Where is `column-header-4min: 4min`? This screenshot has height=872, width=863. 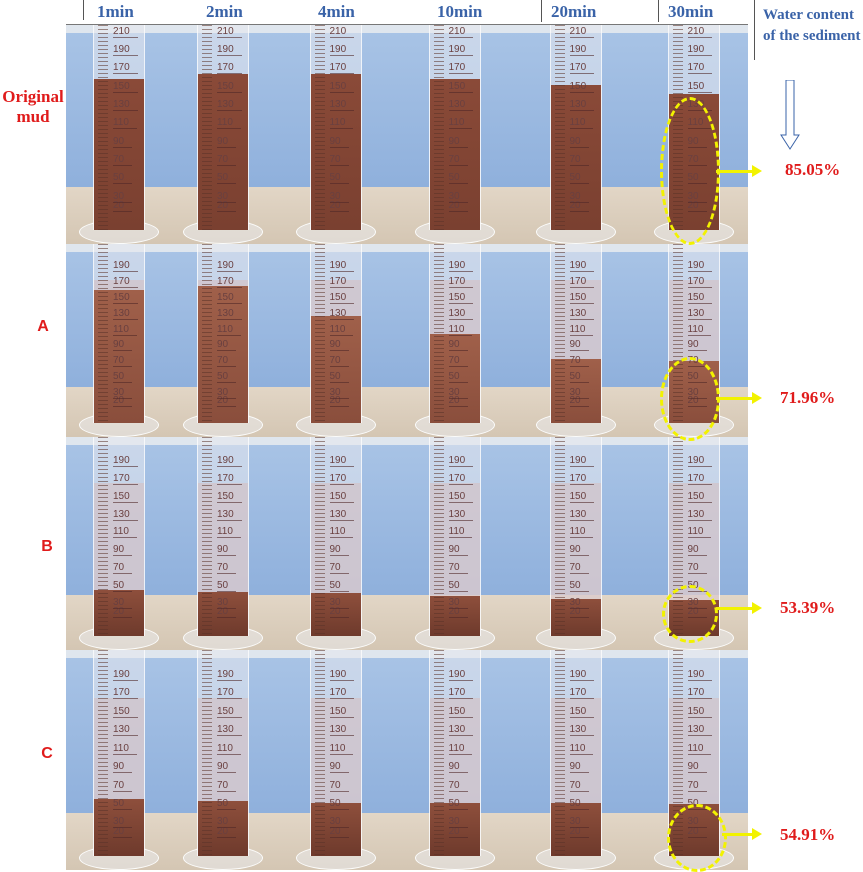 column-header-4min: 4min is located at coordinates (336, 11).